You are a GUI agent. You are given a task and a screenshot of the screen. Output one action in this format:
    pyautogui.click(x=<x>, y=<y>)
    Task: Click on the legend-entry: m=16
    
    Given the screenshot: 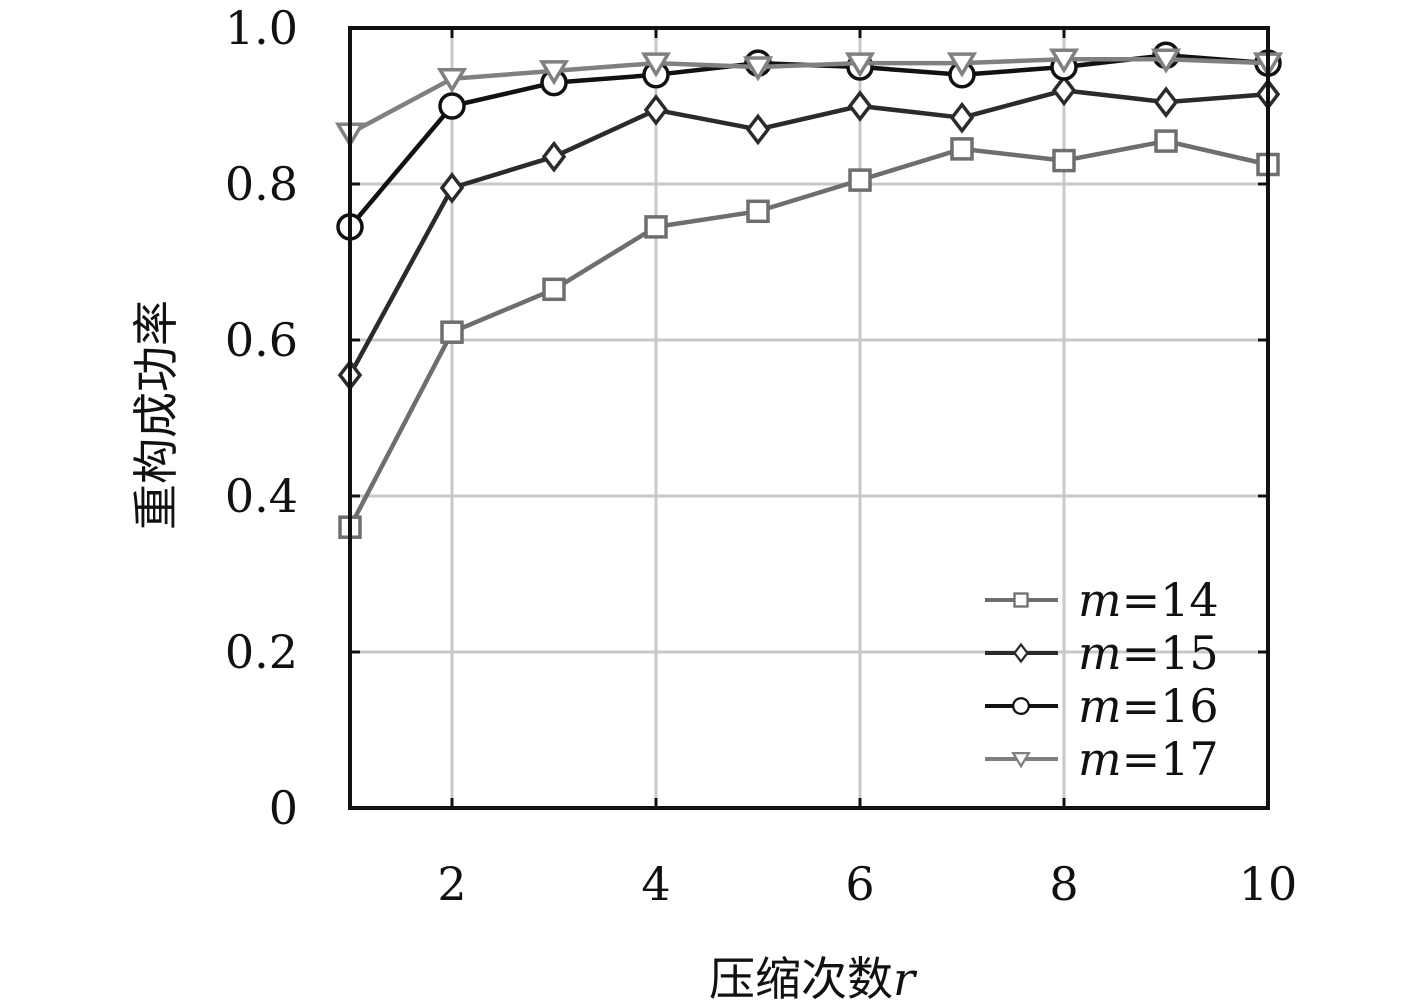 What is the action you would take?
    pyautogui.click(x=1102, y=706)
    